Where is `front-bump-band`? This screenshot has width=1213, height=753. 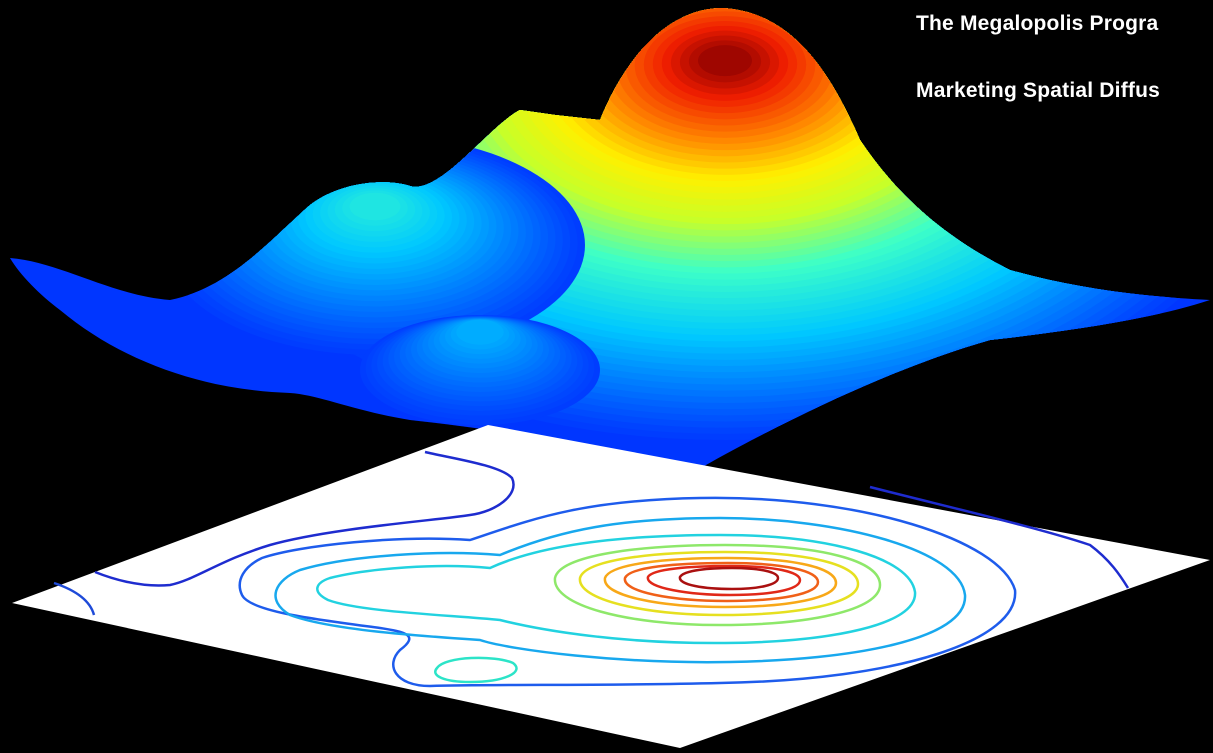
front-bump-band is located at coordinates (480, 332).